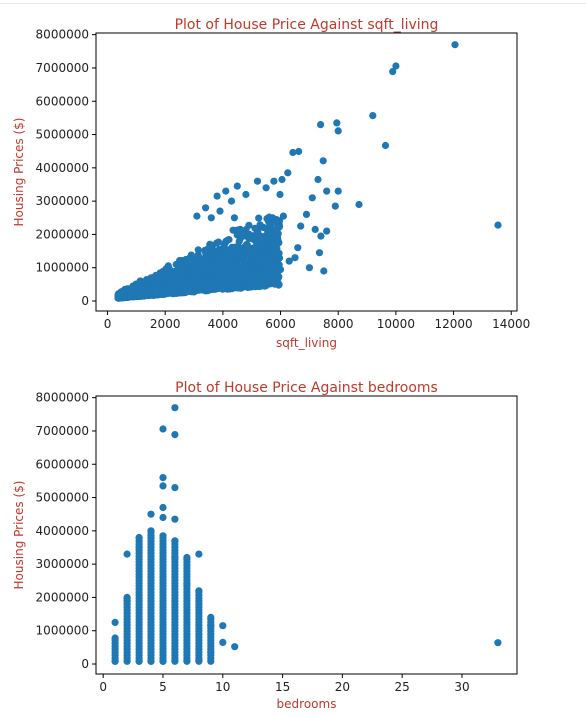 The width and height of the screenshot is (586, 717). Describe the element at coordinates (453, 324) in the screenshot. I see `x-tick-label: 12000` at that location.